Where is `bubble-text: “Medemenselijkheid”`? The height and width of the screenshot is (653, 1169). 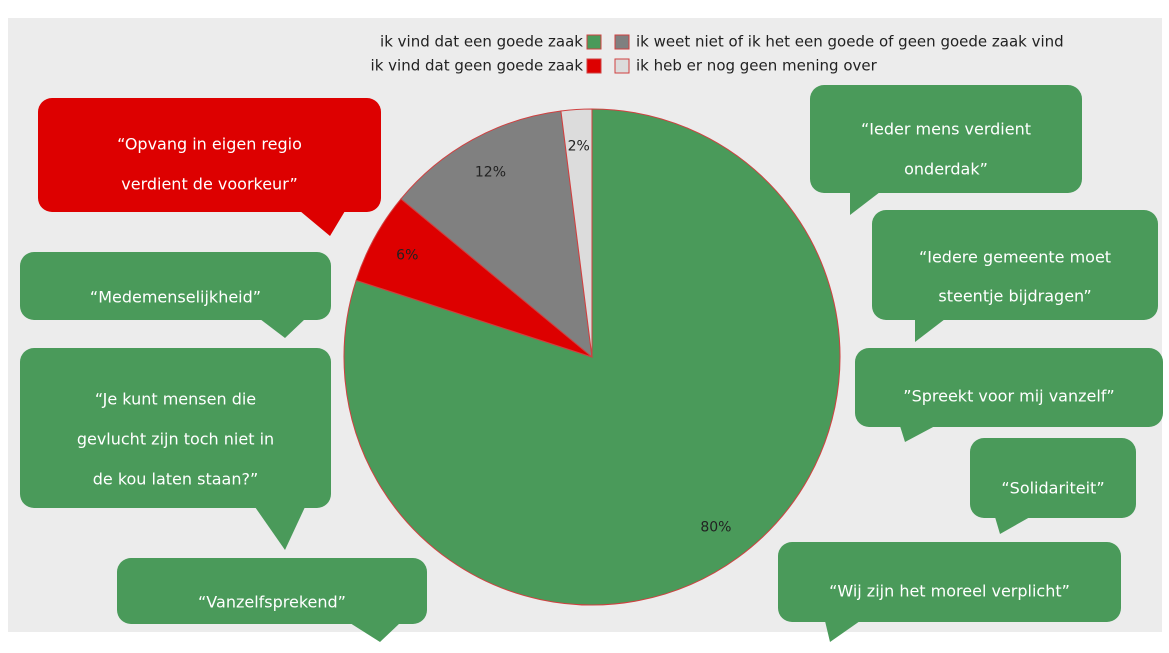 bubble-text: “Medemenselijkheid” is located at coordinates (175, 297).